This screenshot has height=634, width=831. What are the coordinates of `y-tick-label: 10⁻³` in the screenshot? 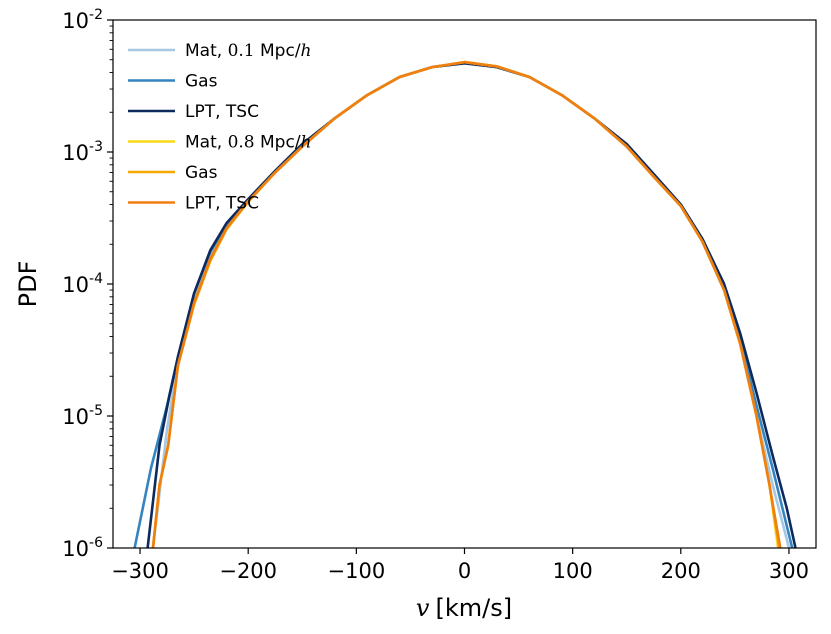 It's located at (82, 152).